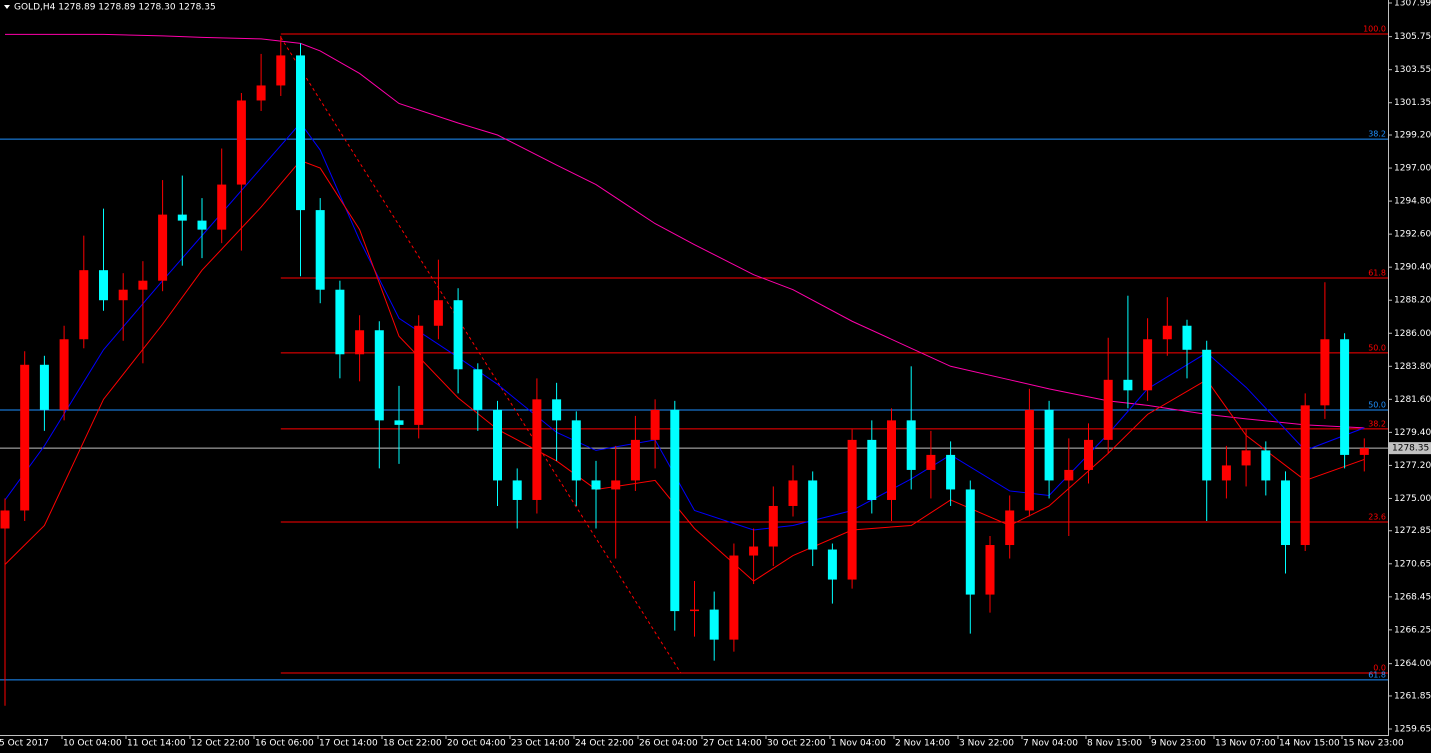 The width and height of the screenshot is (1431, 753). What do you see at coordinates (1412, 136) in the screenshot?
I see `y-tick-label: 1299.20` at bounding box center [1412, 136].